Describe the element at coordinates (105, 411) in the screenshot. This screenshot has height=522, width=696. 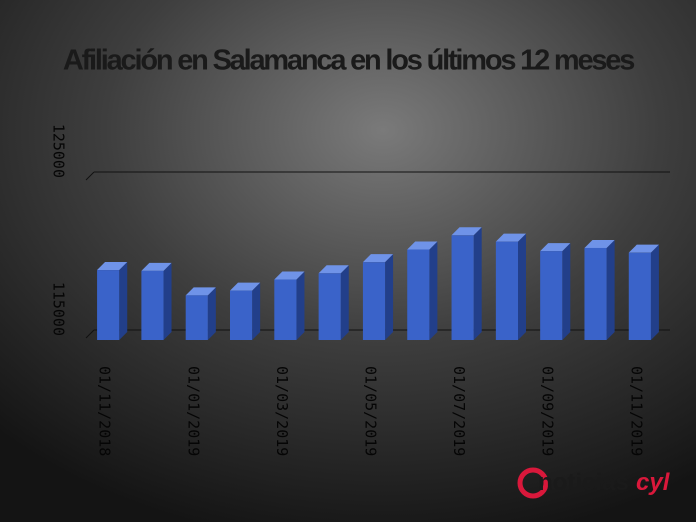
I see `x-tick-label: 01/11/2018` at that location.